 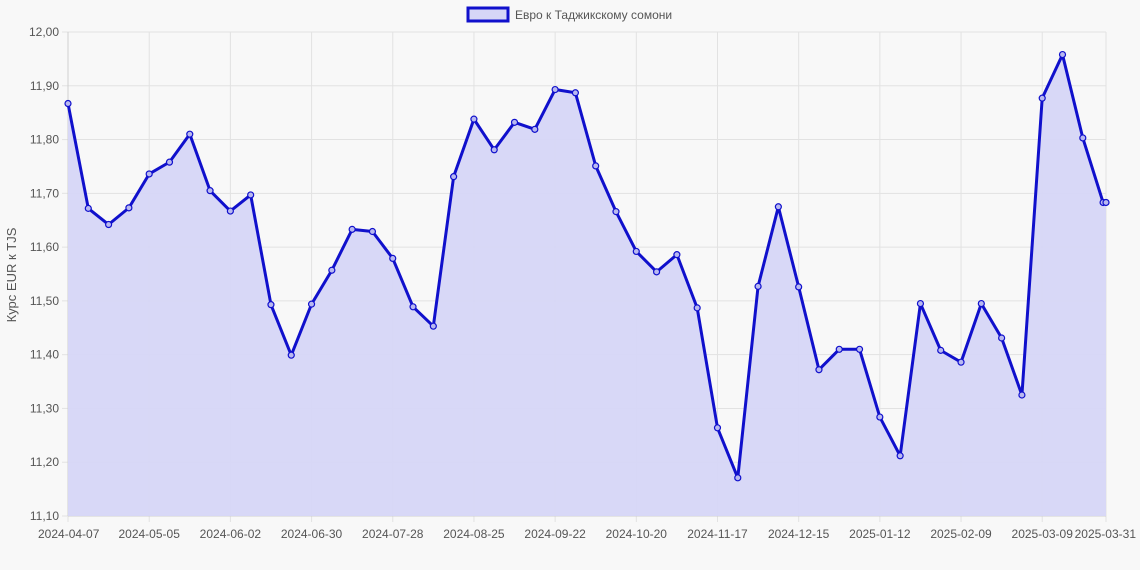 What do you see at coordinates (393, 534) in the screenshot?
I see `x-tick-label: 2024-07-28` at bounding box center [393, 534].